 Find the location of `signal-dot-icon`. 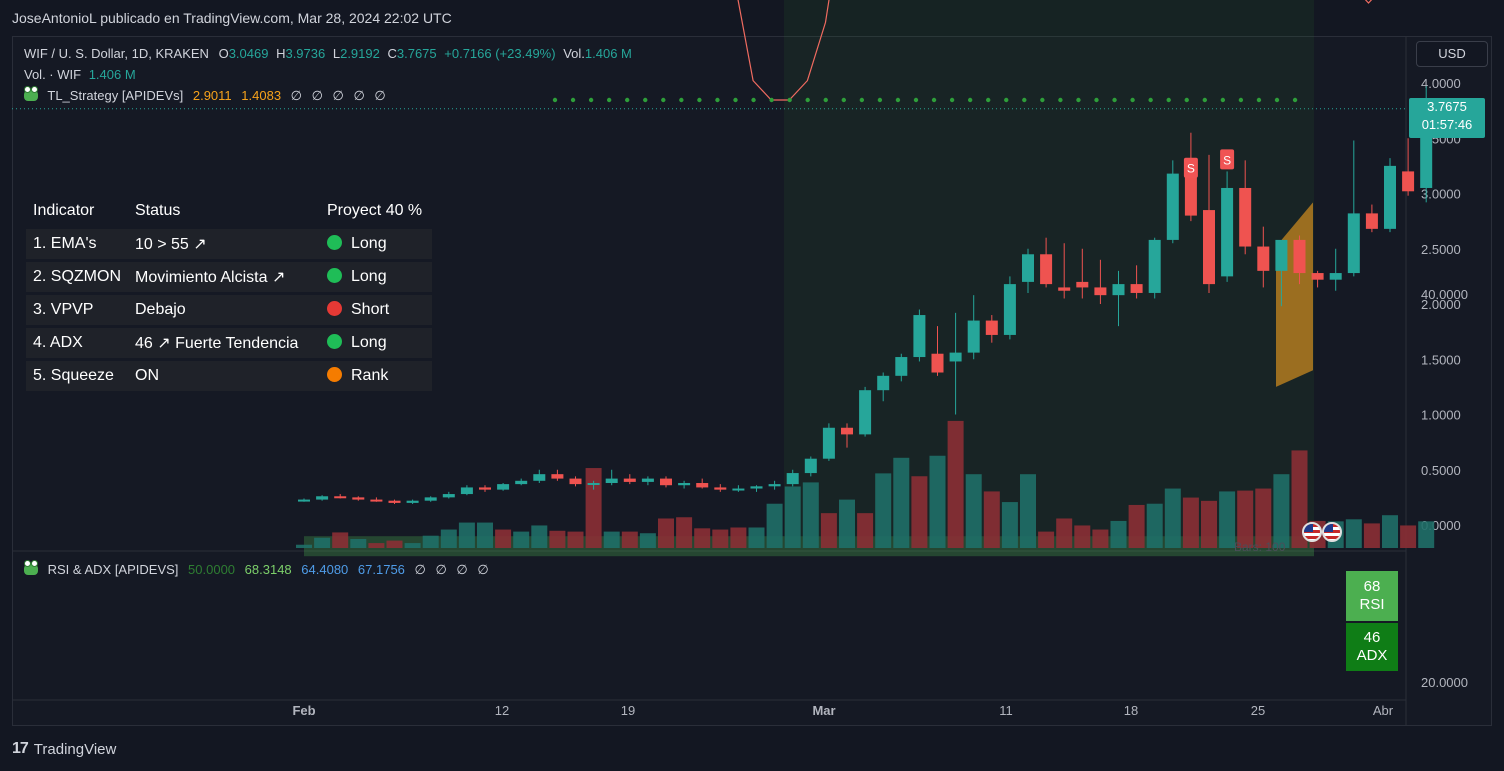

signal-dot-icon is located at coordinates (334, 374).